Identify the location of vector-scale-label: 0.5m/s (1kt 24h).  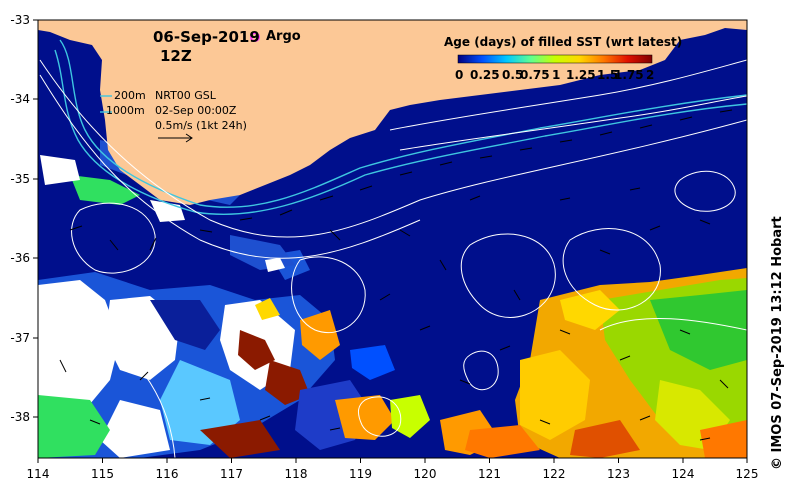
(201, 125).